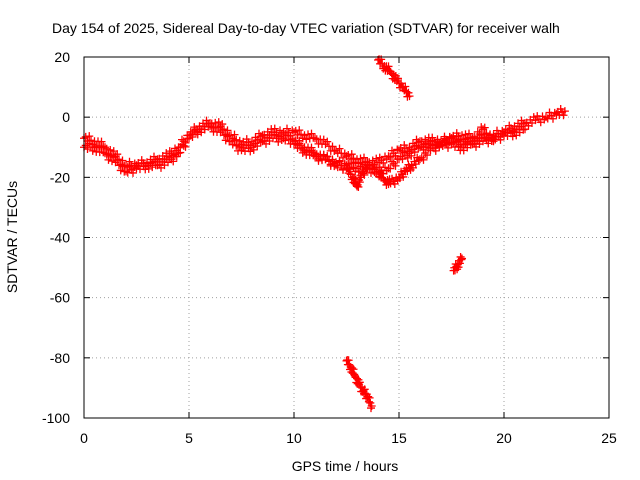 The height and width of the screenshot is (480, 640). What do you see at coordinates (609, 438) in the screenshot?
I see `x-tick-label: 25` at bounding box center [609, 438].